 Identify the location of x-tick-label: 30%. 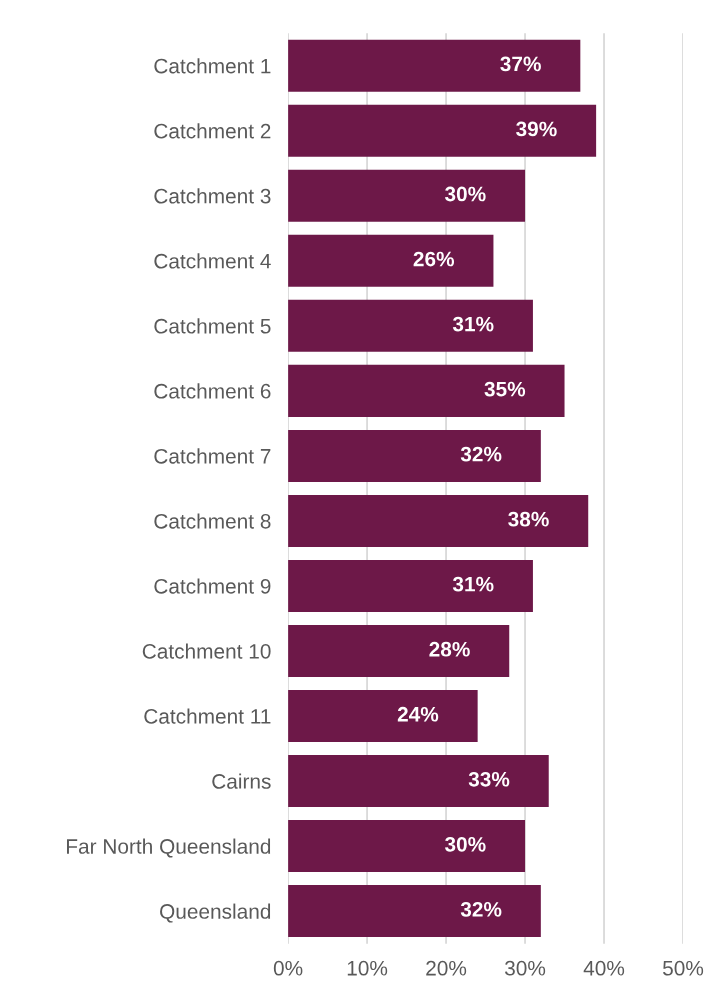
(525, 968).